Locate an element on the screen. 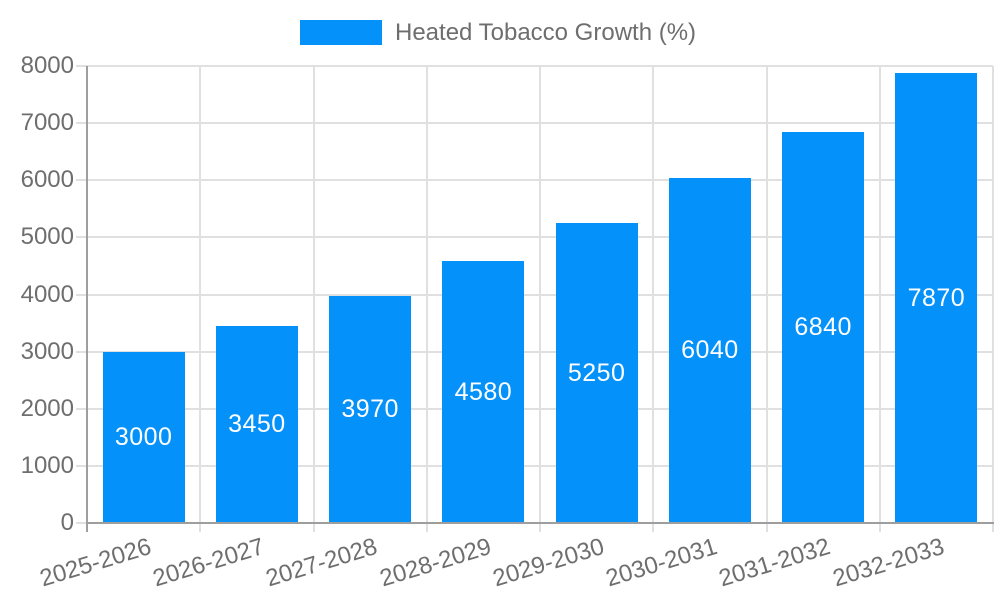 Image resolution: width=1000 pixels, height=600 pixels. bar: 6040 is located at coordinates (709, 350).